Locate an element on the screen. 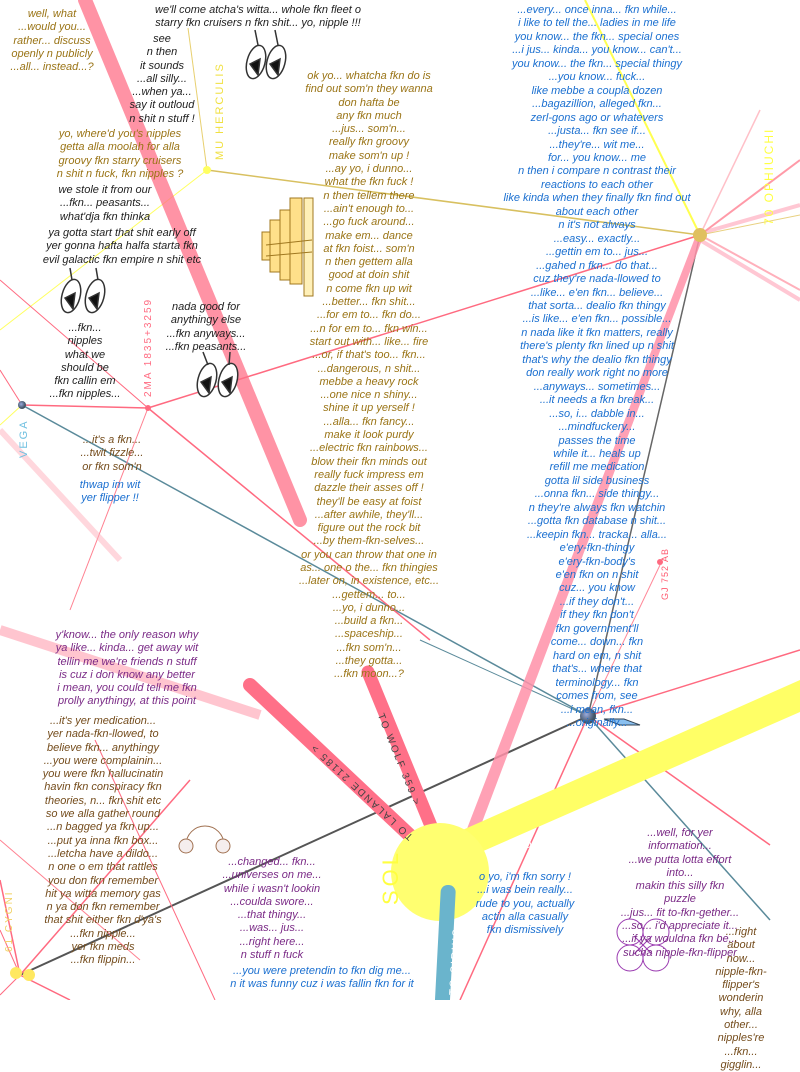  four-circles-icon is located at coordinates (643, 945).